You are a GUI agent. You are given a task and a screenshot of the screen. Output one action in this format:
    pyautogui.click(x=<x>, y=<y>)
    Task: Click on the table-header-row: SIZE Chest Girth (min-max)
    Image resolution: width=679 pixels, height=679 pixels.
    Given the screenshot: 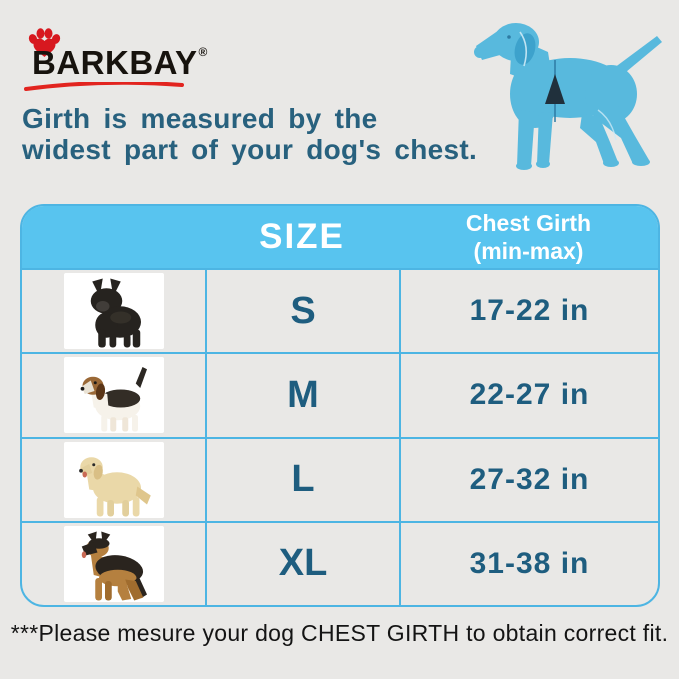 What is the action you would take?
    pyautogui.click(x=340, y=237)
    